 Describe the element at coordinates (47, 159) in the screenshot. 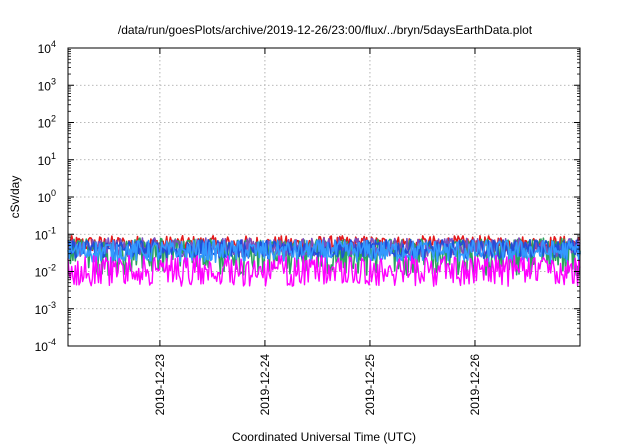

I see `y-tick-label: 10¹` at that location.